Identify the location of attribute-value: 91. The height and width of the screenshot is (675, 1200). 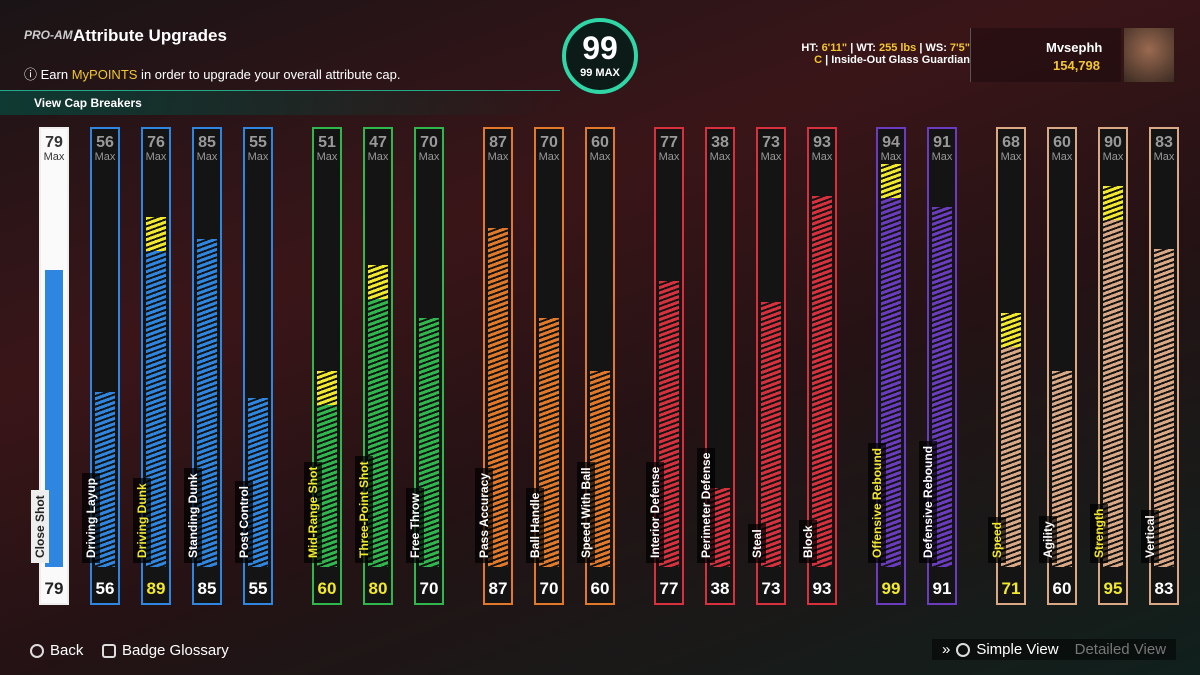
(942, 588).